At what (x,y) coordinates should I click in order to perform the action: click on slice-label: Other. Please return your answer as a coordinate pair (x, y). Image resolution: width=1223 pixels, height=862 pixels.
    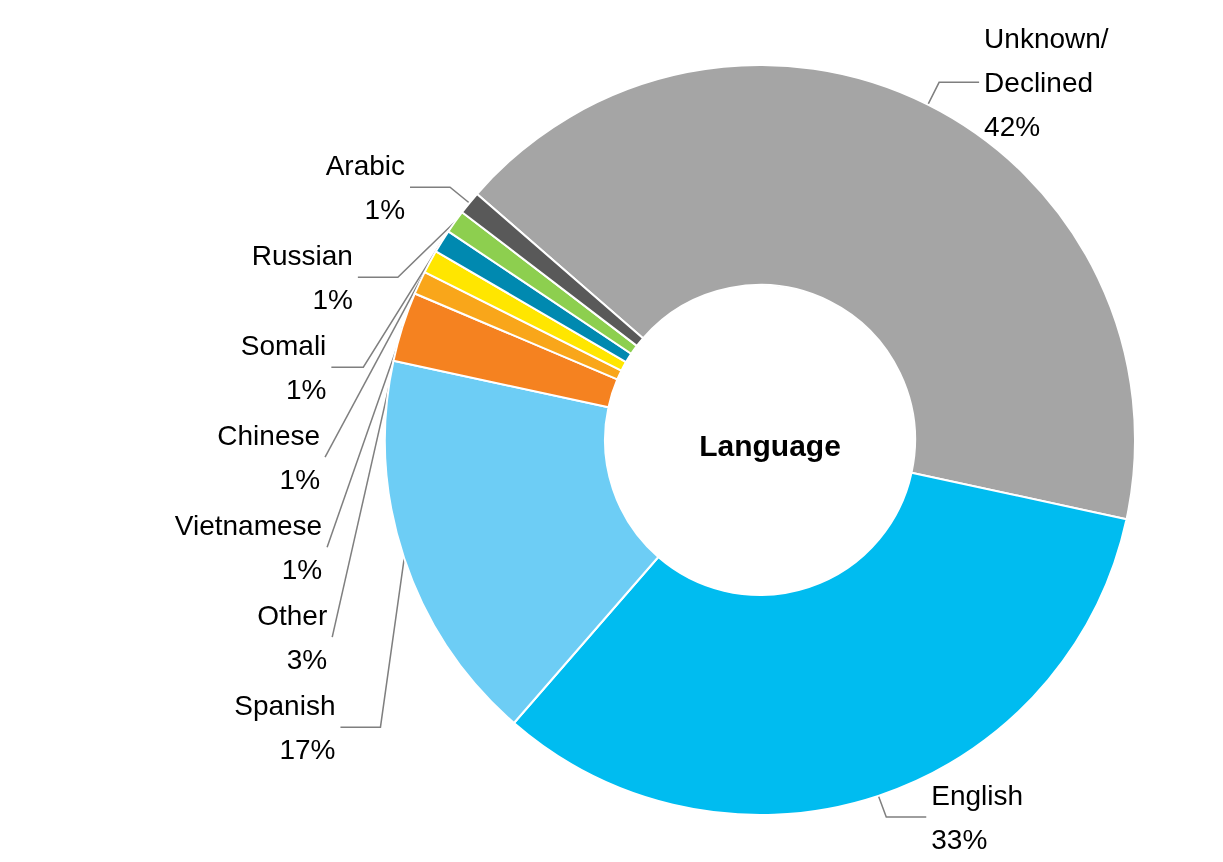
    Looking at the image, I should click on (292, 615).